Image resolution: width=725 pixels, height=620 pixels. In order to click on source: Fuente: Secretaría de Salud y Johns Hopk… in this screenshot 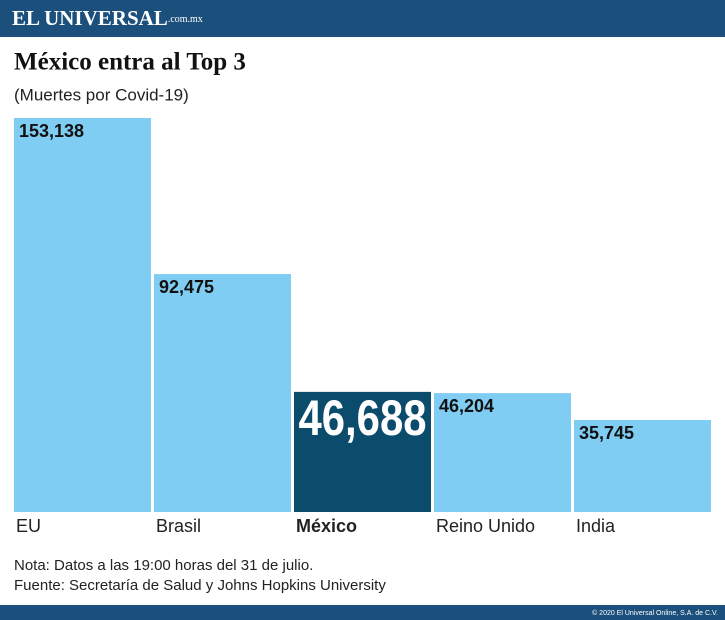, I will do `click(200, 585)`.